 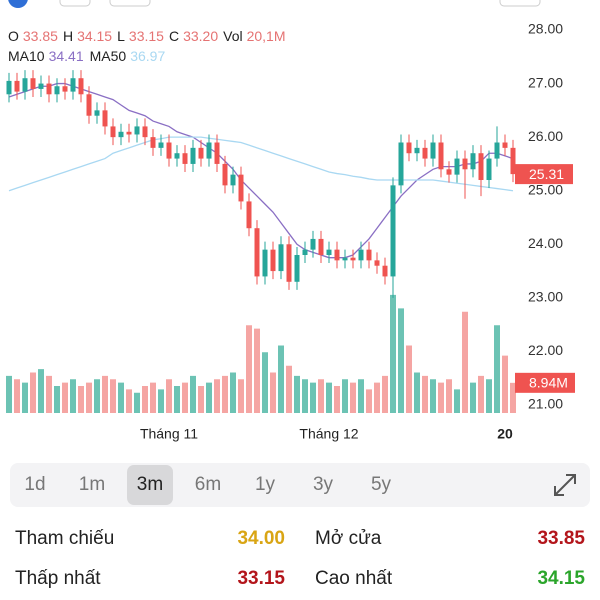 I want to click on legend-key: L, so click(x=121, y=36).